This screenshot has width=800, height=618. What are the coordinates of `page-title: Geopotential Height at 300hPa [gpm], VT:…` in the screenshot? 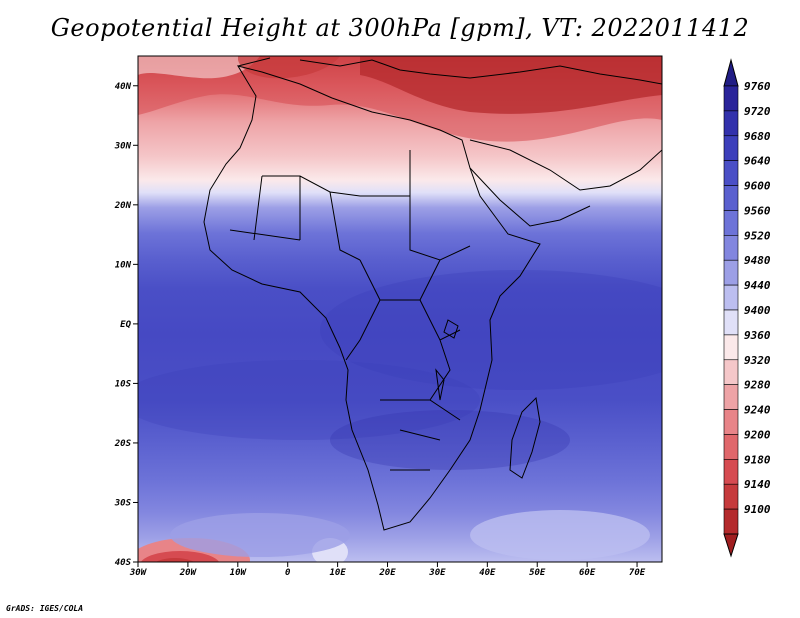 It's located at (400, 28).